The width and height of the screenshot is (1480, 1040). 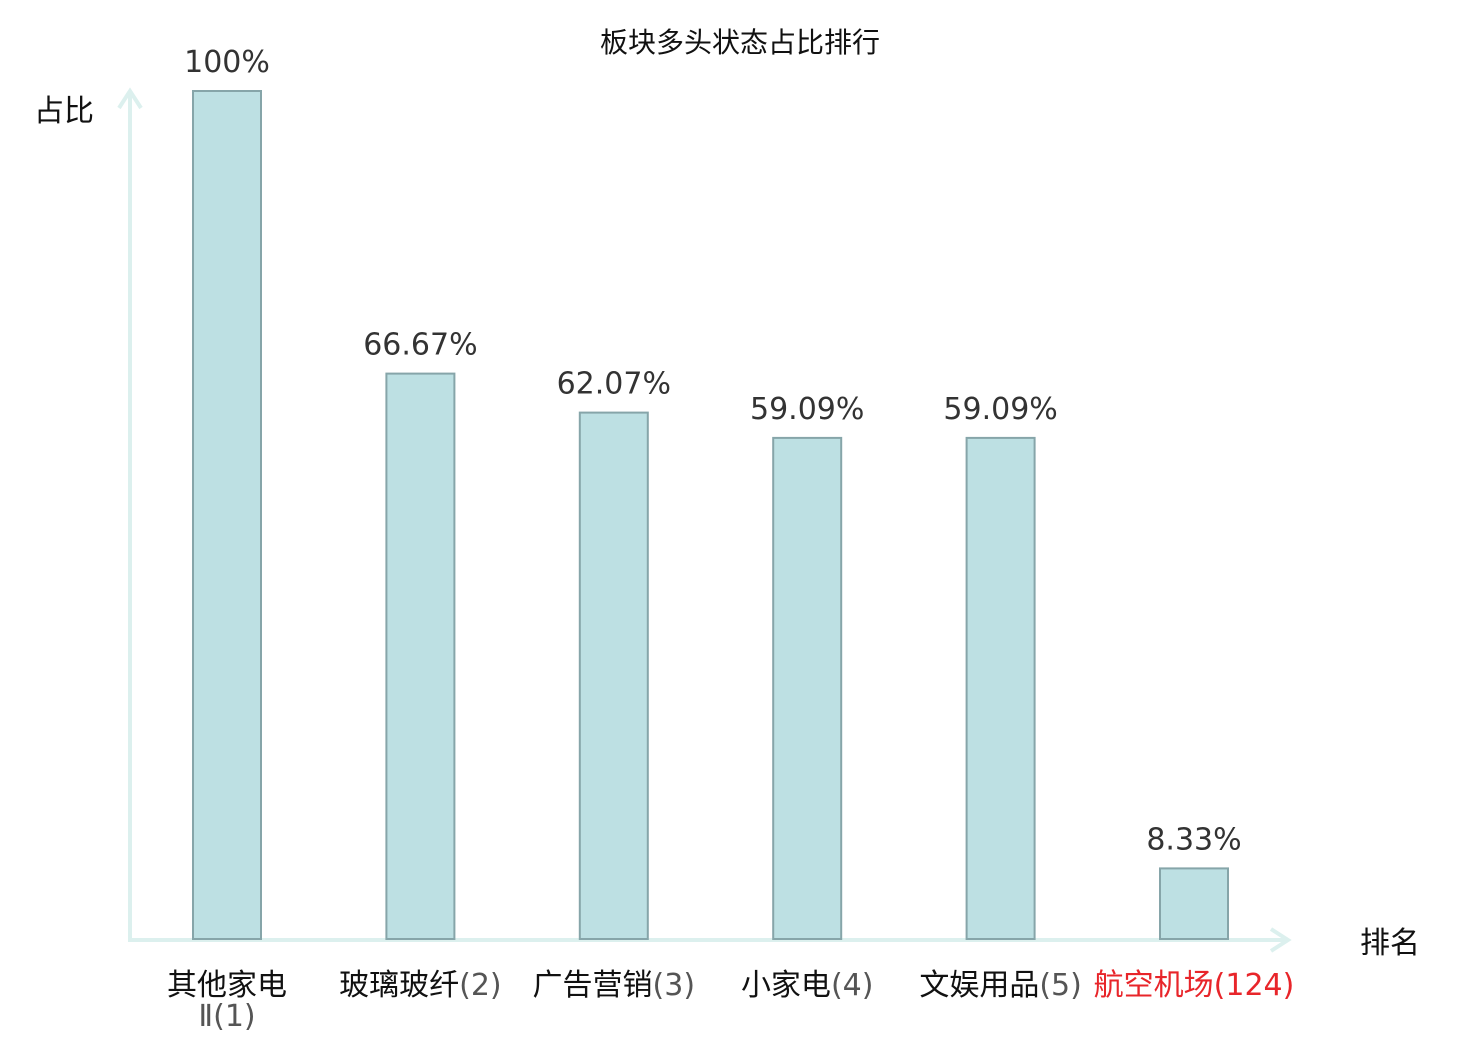 I want to click on x-tick-label: 航空机场(124), so click(x=1194, y=985).